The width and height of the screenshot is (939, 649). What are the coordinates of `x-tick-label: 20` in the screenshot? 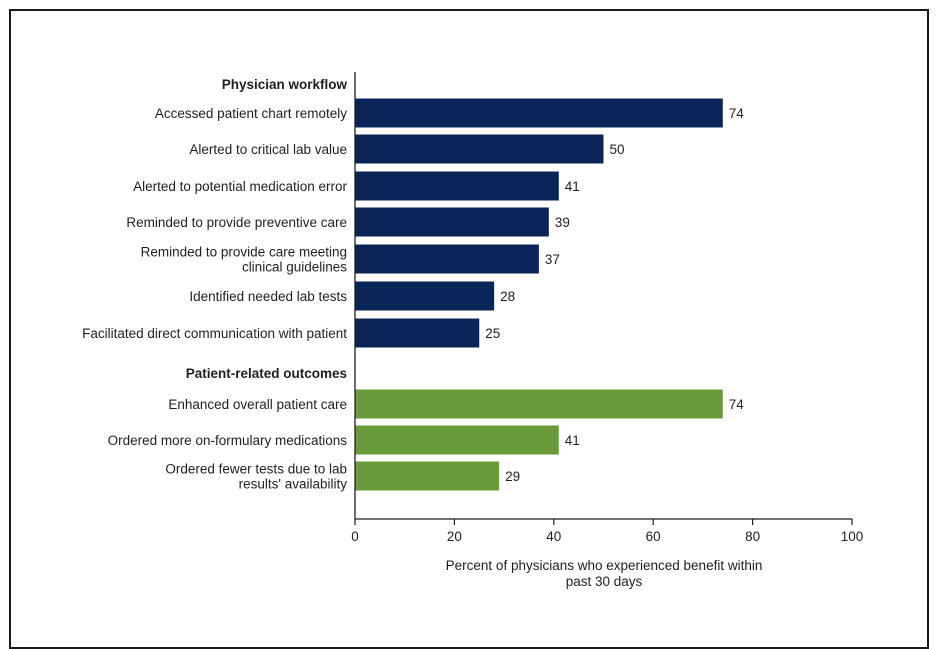 It's located at (454, 536).